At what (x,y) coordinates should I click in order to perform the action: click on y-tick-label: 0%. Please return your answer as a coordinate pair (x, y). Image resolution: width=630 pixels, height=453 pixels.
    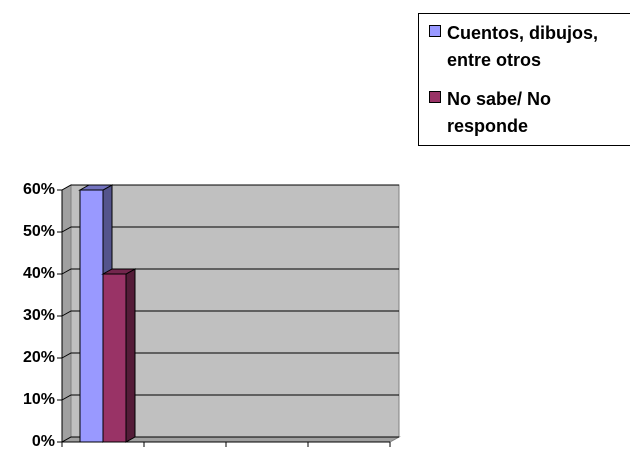
    Looking at the image, I should click on (43, 441).